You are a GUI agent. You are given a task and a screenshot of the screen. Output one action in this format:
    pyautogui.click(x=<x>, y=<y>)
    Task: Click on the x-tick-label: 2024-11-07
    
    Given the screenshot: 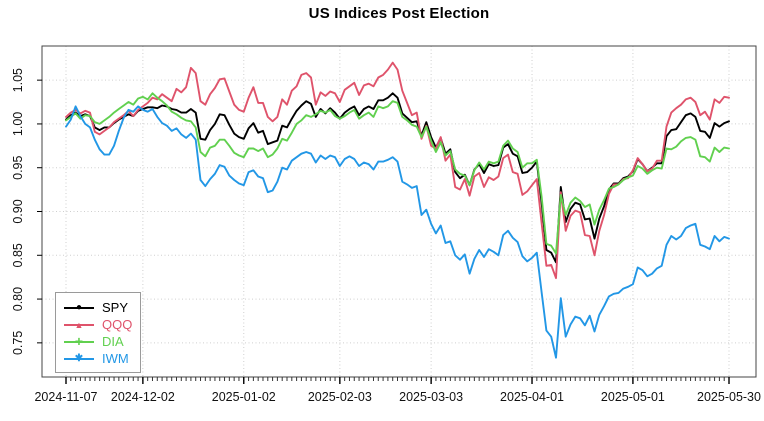 What is the action you would take?
    pyautogui.click(x=65, y=397)
    